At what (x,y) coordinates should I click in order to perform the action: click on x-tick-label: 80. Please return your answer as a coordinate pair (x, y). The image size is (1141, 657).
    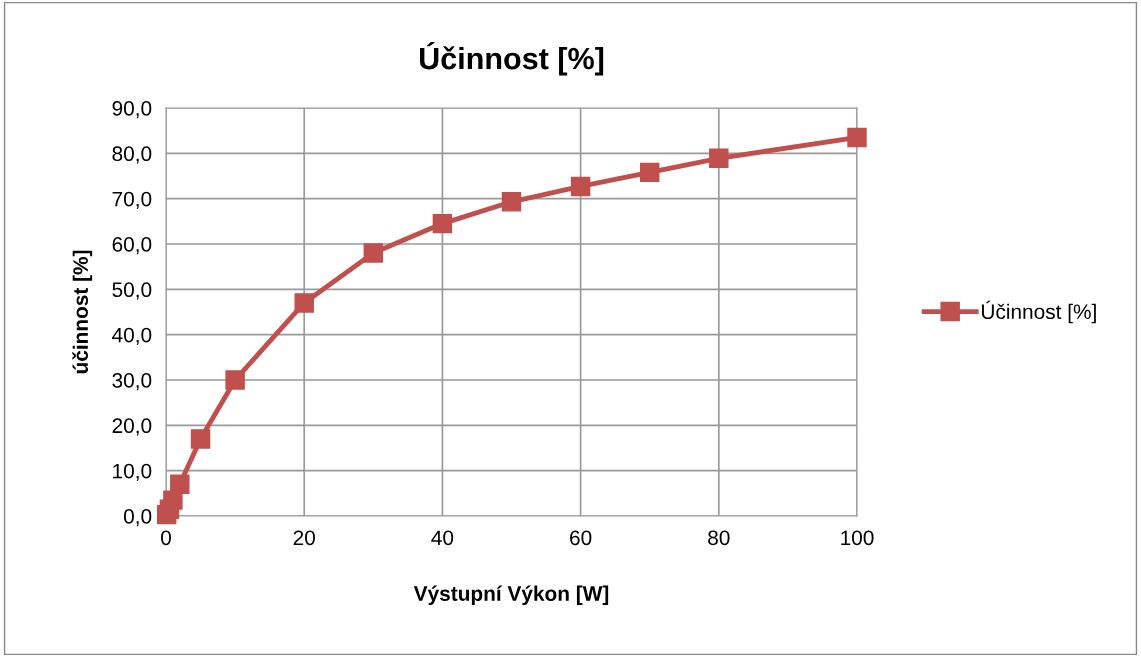
    Looking at the image, I should click on (719, 538).